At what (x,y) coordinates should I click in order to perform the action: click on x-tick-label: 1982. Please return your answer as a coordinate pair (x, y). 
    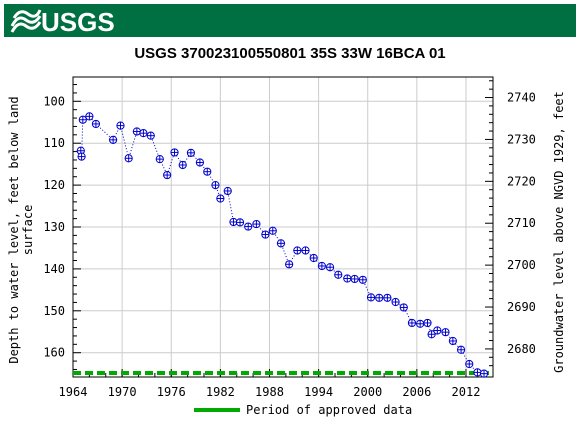
    Looking at the image, I should click on (220, 392).